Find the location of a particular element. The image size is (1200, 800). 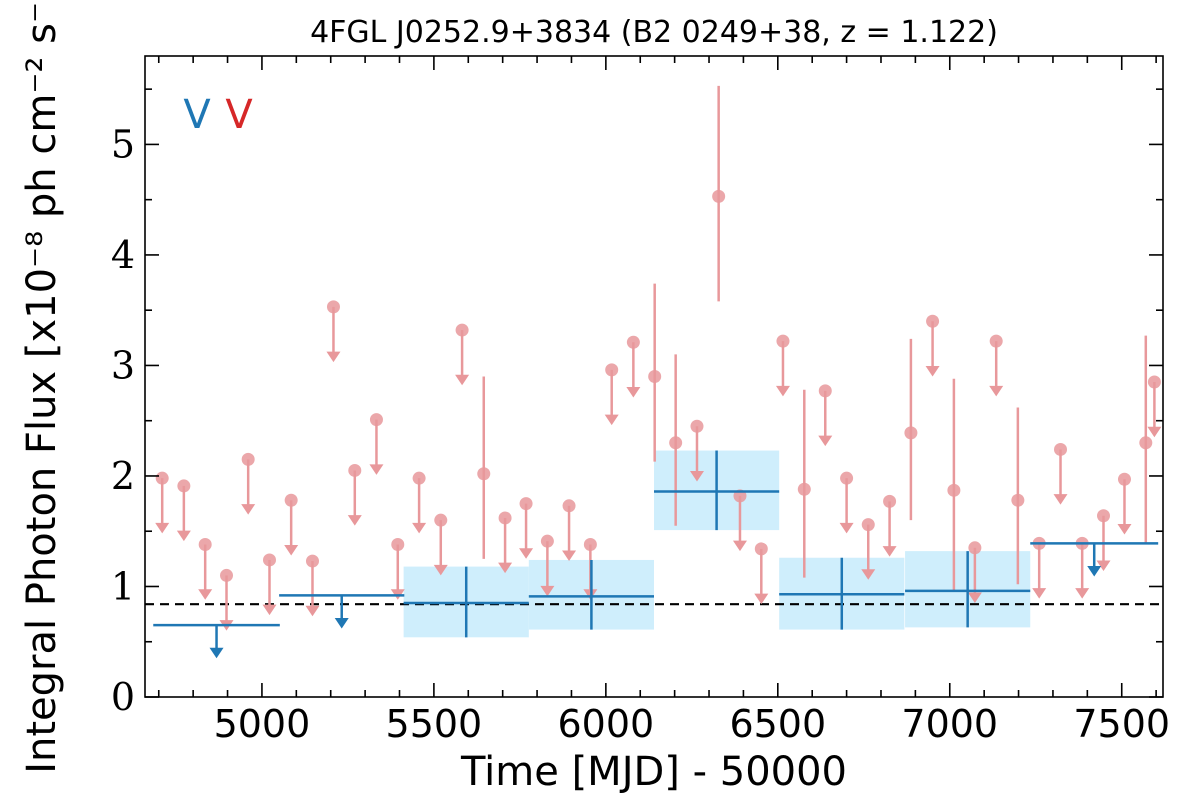

y-tick-label: 2 is located at coordinates (123, 476).